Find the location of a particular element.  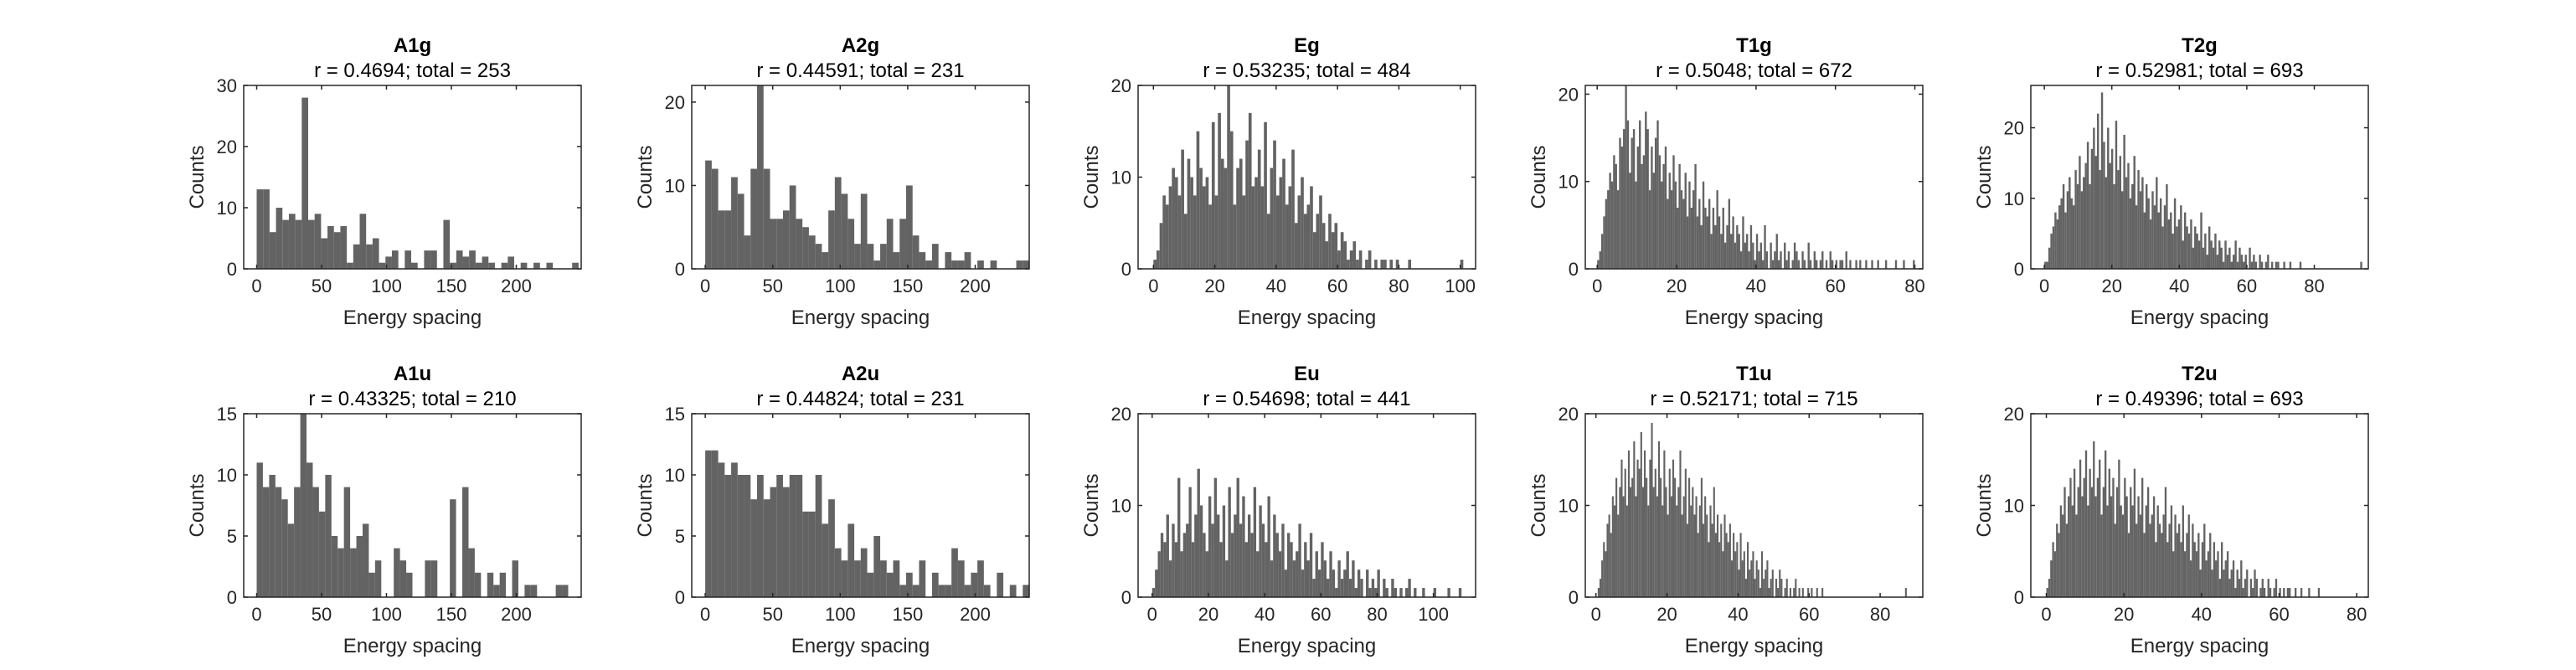

x-tick-label: 60 is located at coordinates (1337, 286).